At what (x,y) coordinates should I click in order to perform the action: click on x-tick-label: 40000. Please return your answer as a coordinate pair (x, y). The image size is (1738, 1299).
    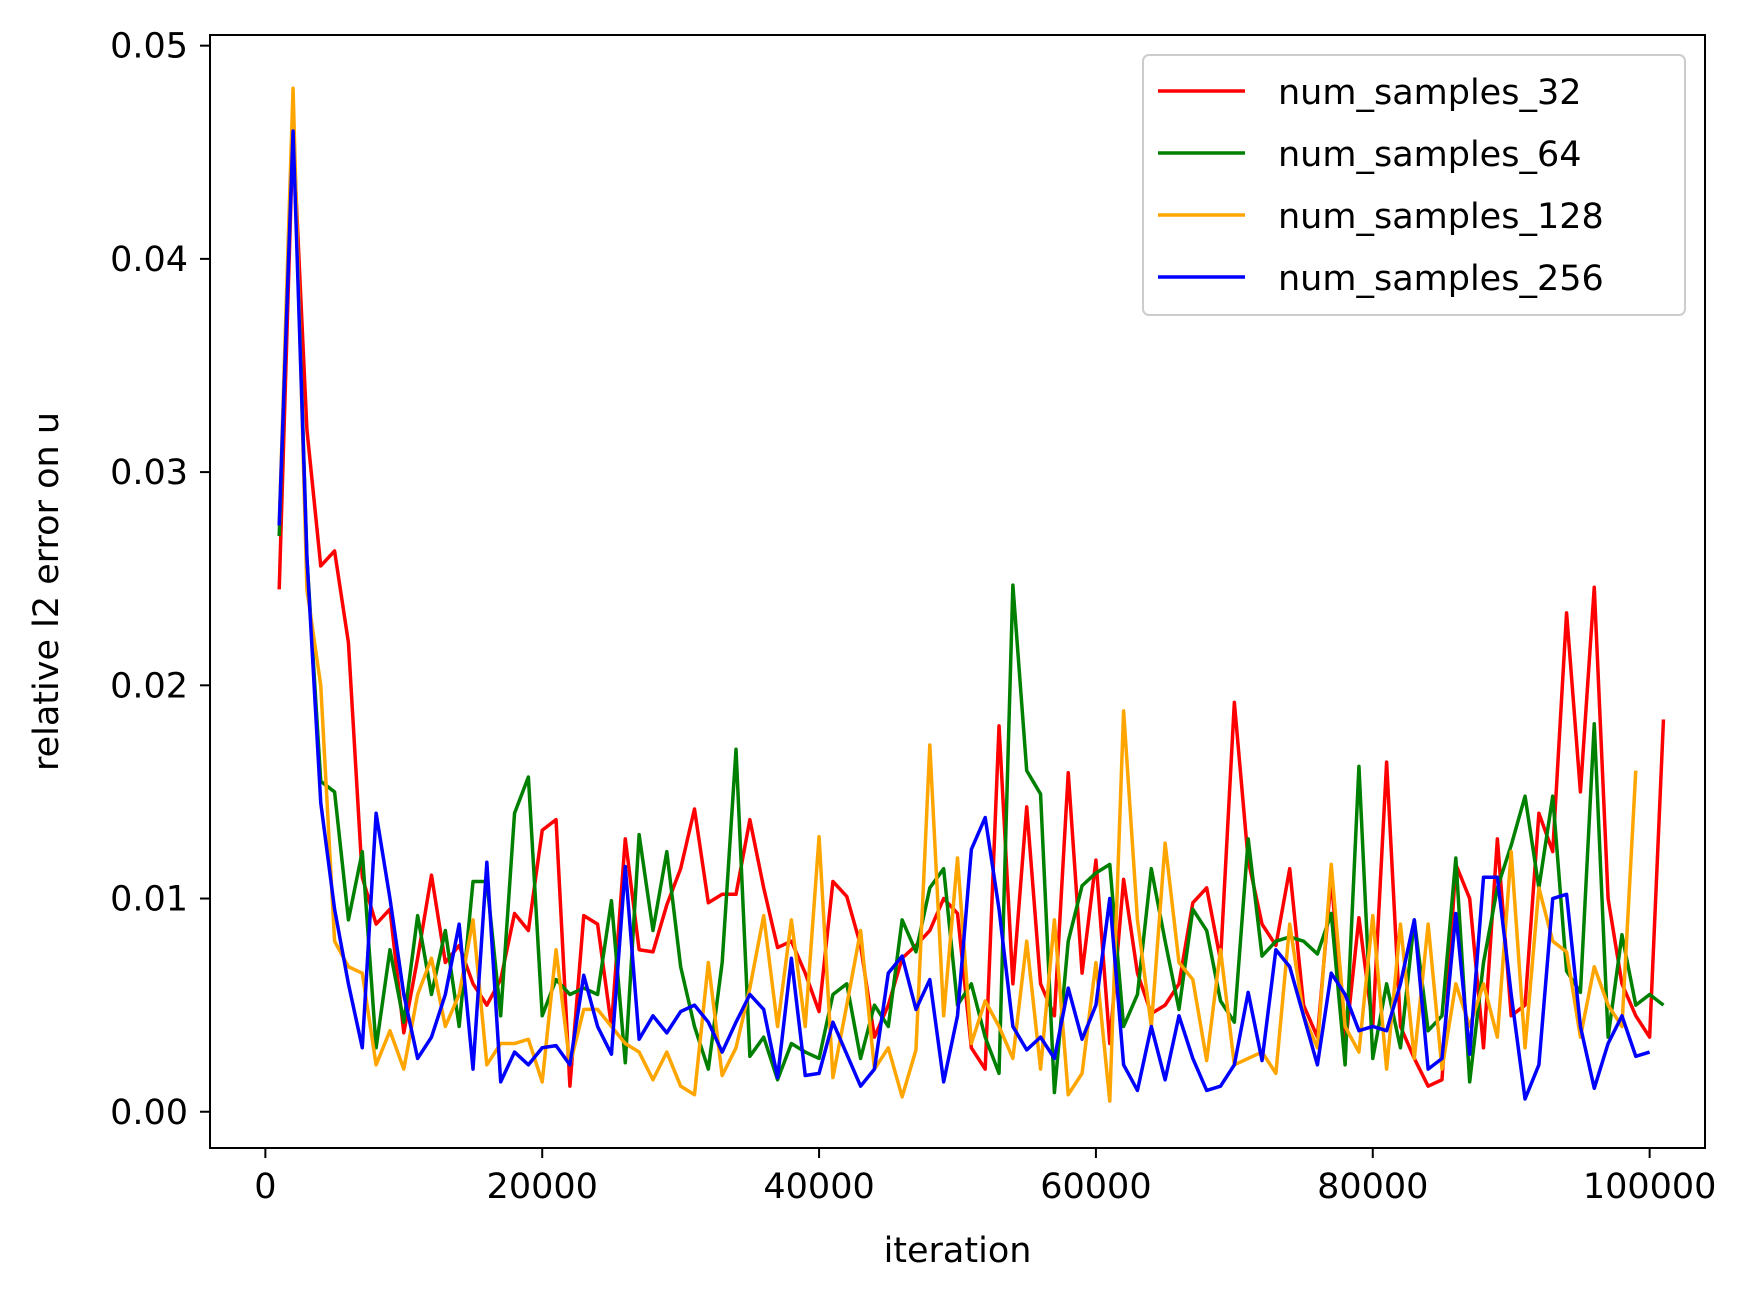
    Looking at the image, I should click on (818, 1187).